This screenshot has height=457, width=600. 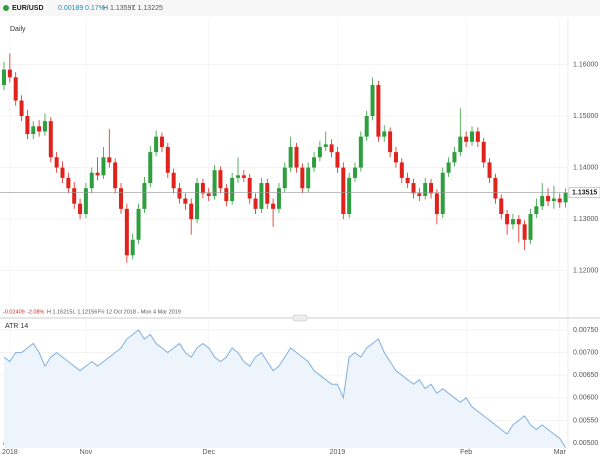 What do you see at coordinates (585, 271) in the screenshot?
I see `y-tick-label: 1.12000` at bounding box center [585, 271].